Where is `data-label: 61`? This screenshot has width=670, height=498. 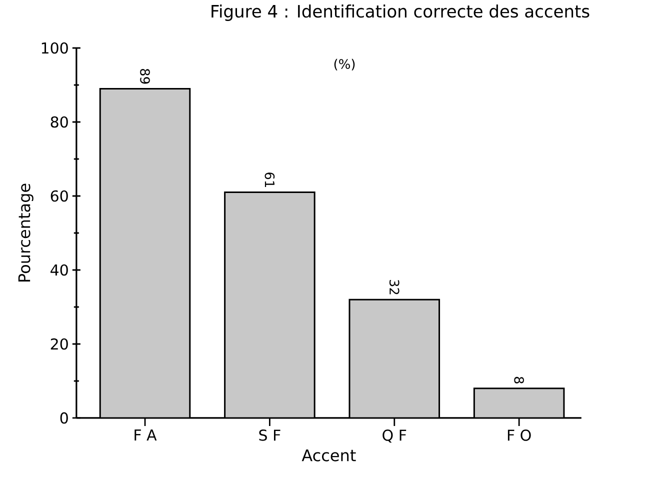
data-label: 61 is located at coordinates (269, 180).